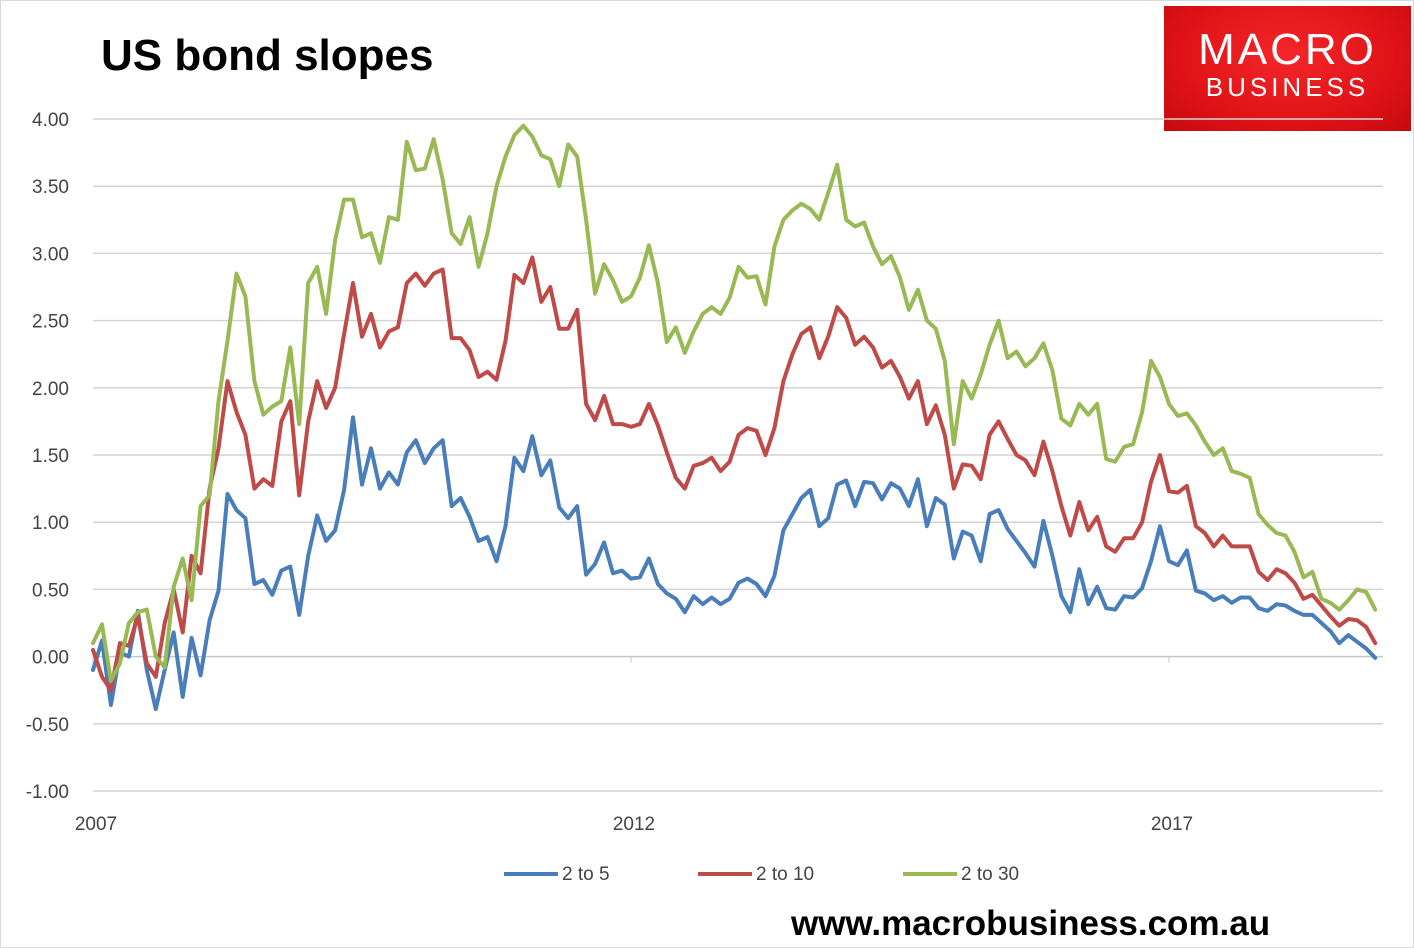 This screenshot has height=948, width=1414. I want to click on legend-label: 2 to 5, so click(586, 874).